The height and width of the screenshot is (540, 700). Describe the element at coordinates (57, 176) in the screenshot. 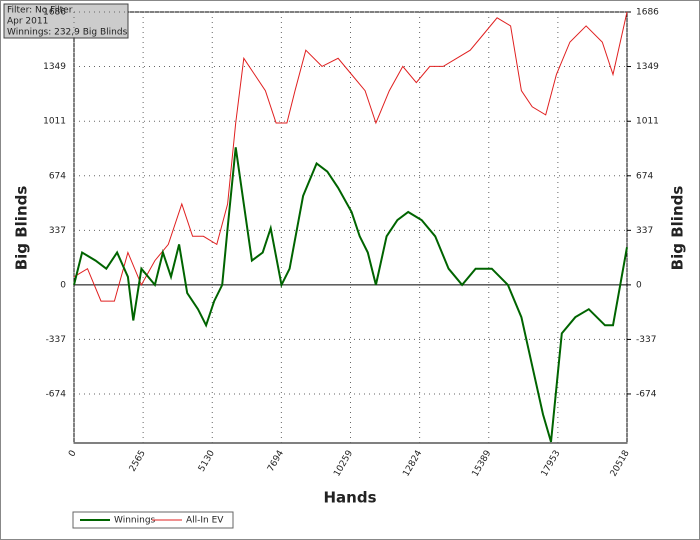

I see `y-tick-label: 674` at that location.